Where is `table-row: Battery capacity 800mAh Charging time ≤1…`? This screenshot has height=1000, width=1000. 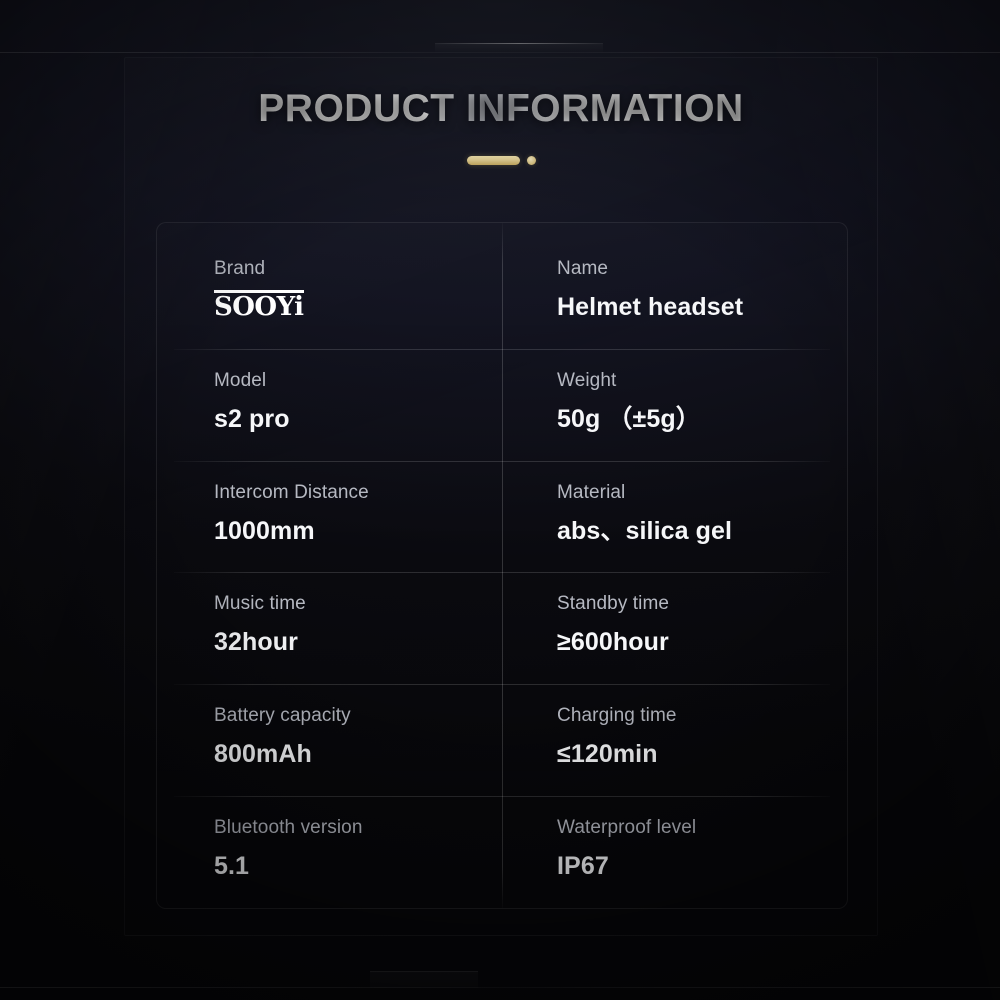 table-row: Battery capacity 800mAh Charging time ≤1… is located at coordinates (502, 740).